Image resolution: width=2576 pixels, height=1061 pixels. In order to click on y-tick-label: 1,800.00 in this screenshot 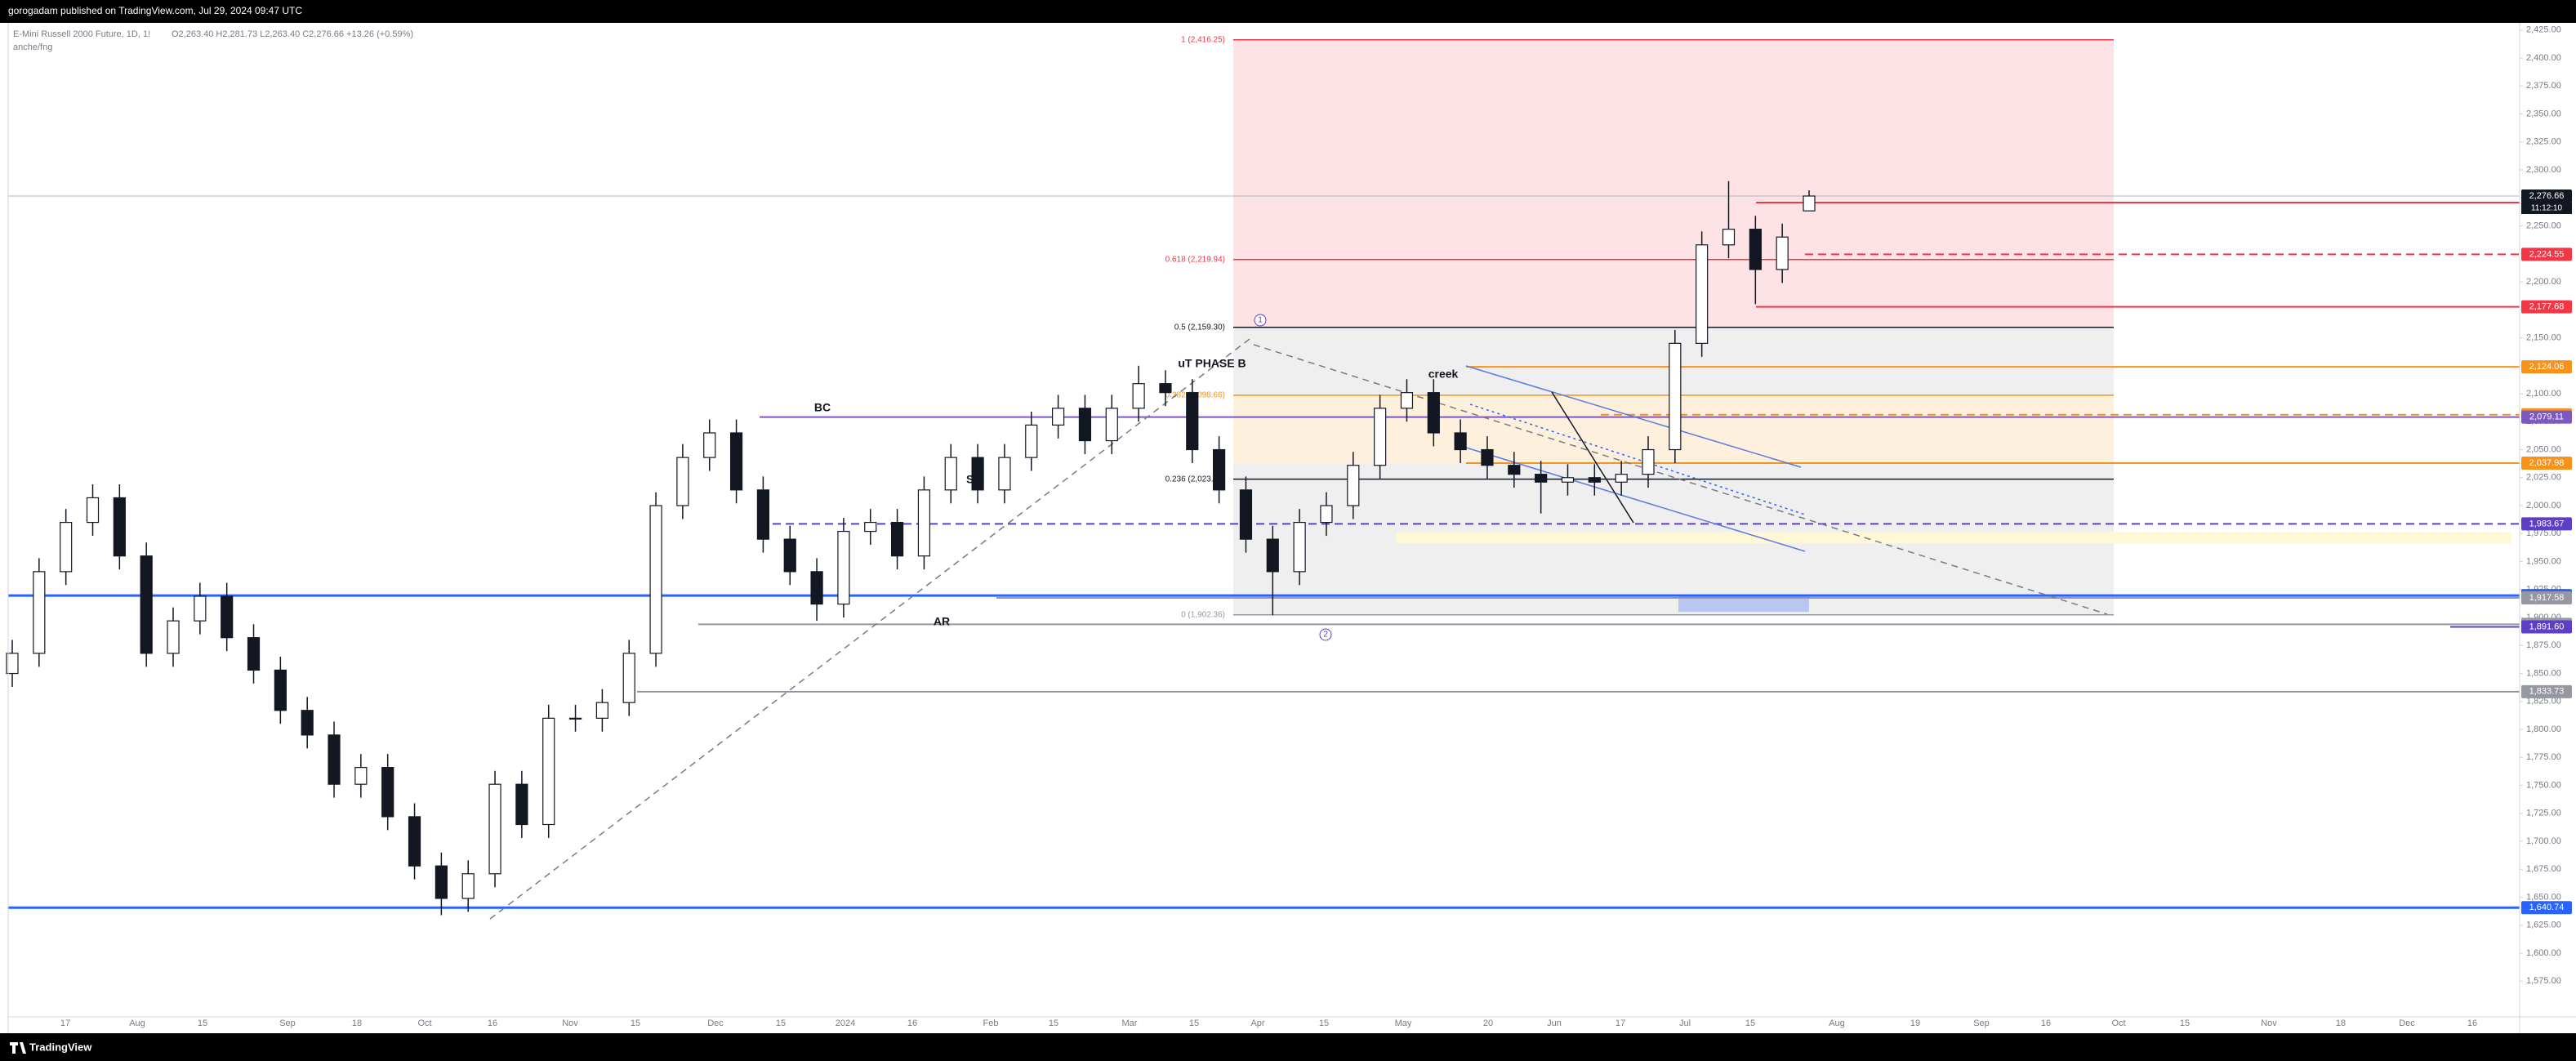, I will do `click(2543, 729)`.